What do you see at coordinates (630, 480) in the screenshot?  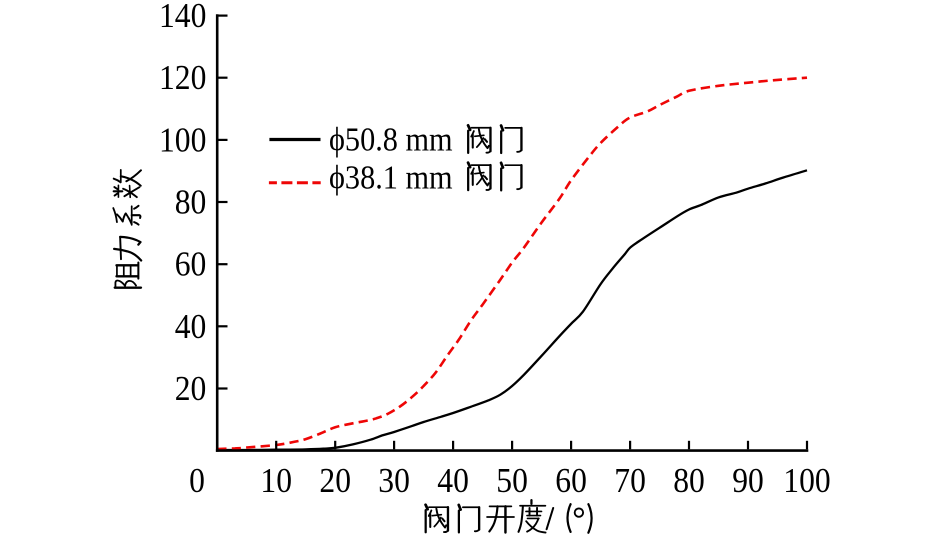 I see `svg-text: 70` at bounding box center [630, 480].